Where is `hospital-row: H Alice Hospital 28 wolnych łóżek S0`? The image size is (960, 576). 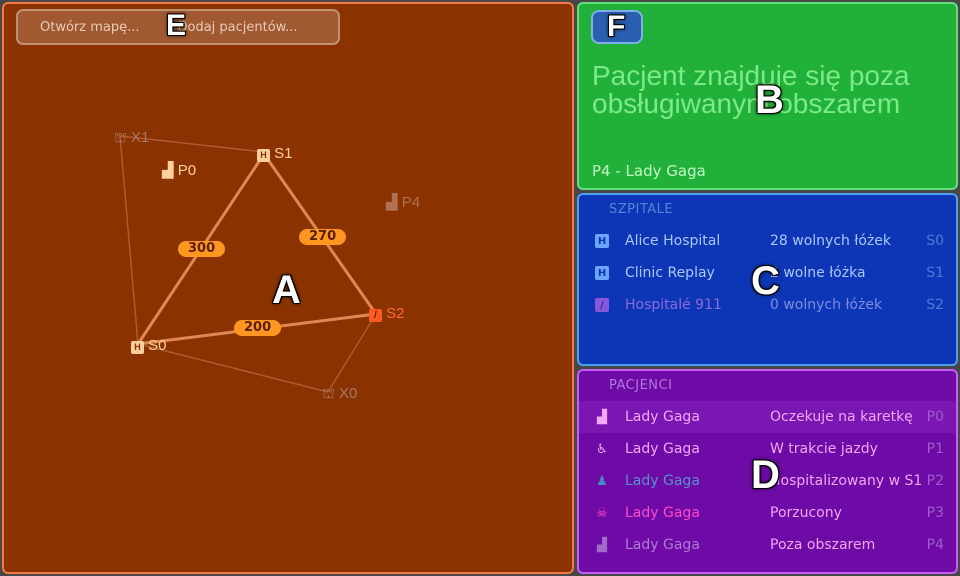 hospital-row: H Alice Hospital 28 wolnych łóżek S0 is located at coordinates (767, 241).